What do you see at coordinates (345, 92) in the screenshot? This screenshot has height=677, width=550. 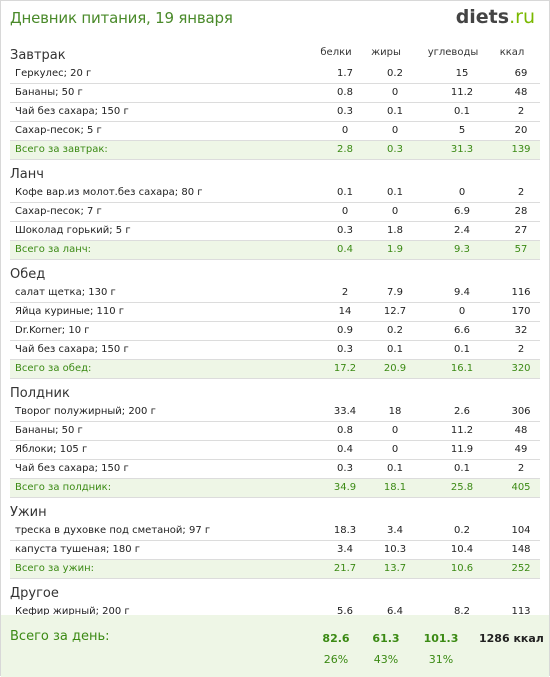 I see `protein-value: 0.8` at bounding box center [345, 92].